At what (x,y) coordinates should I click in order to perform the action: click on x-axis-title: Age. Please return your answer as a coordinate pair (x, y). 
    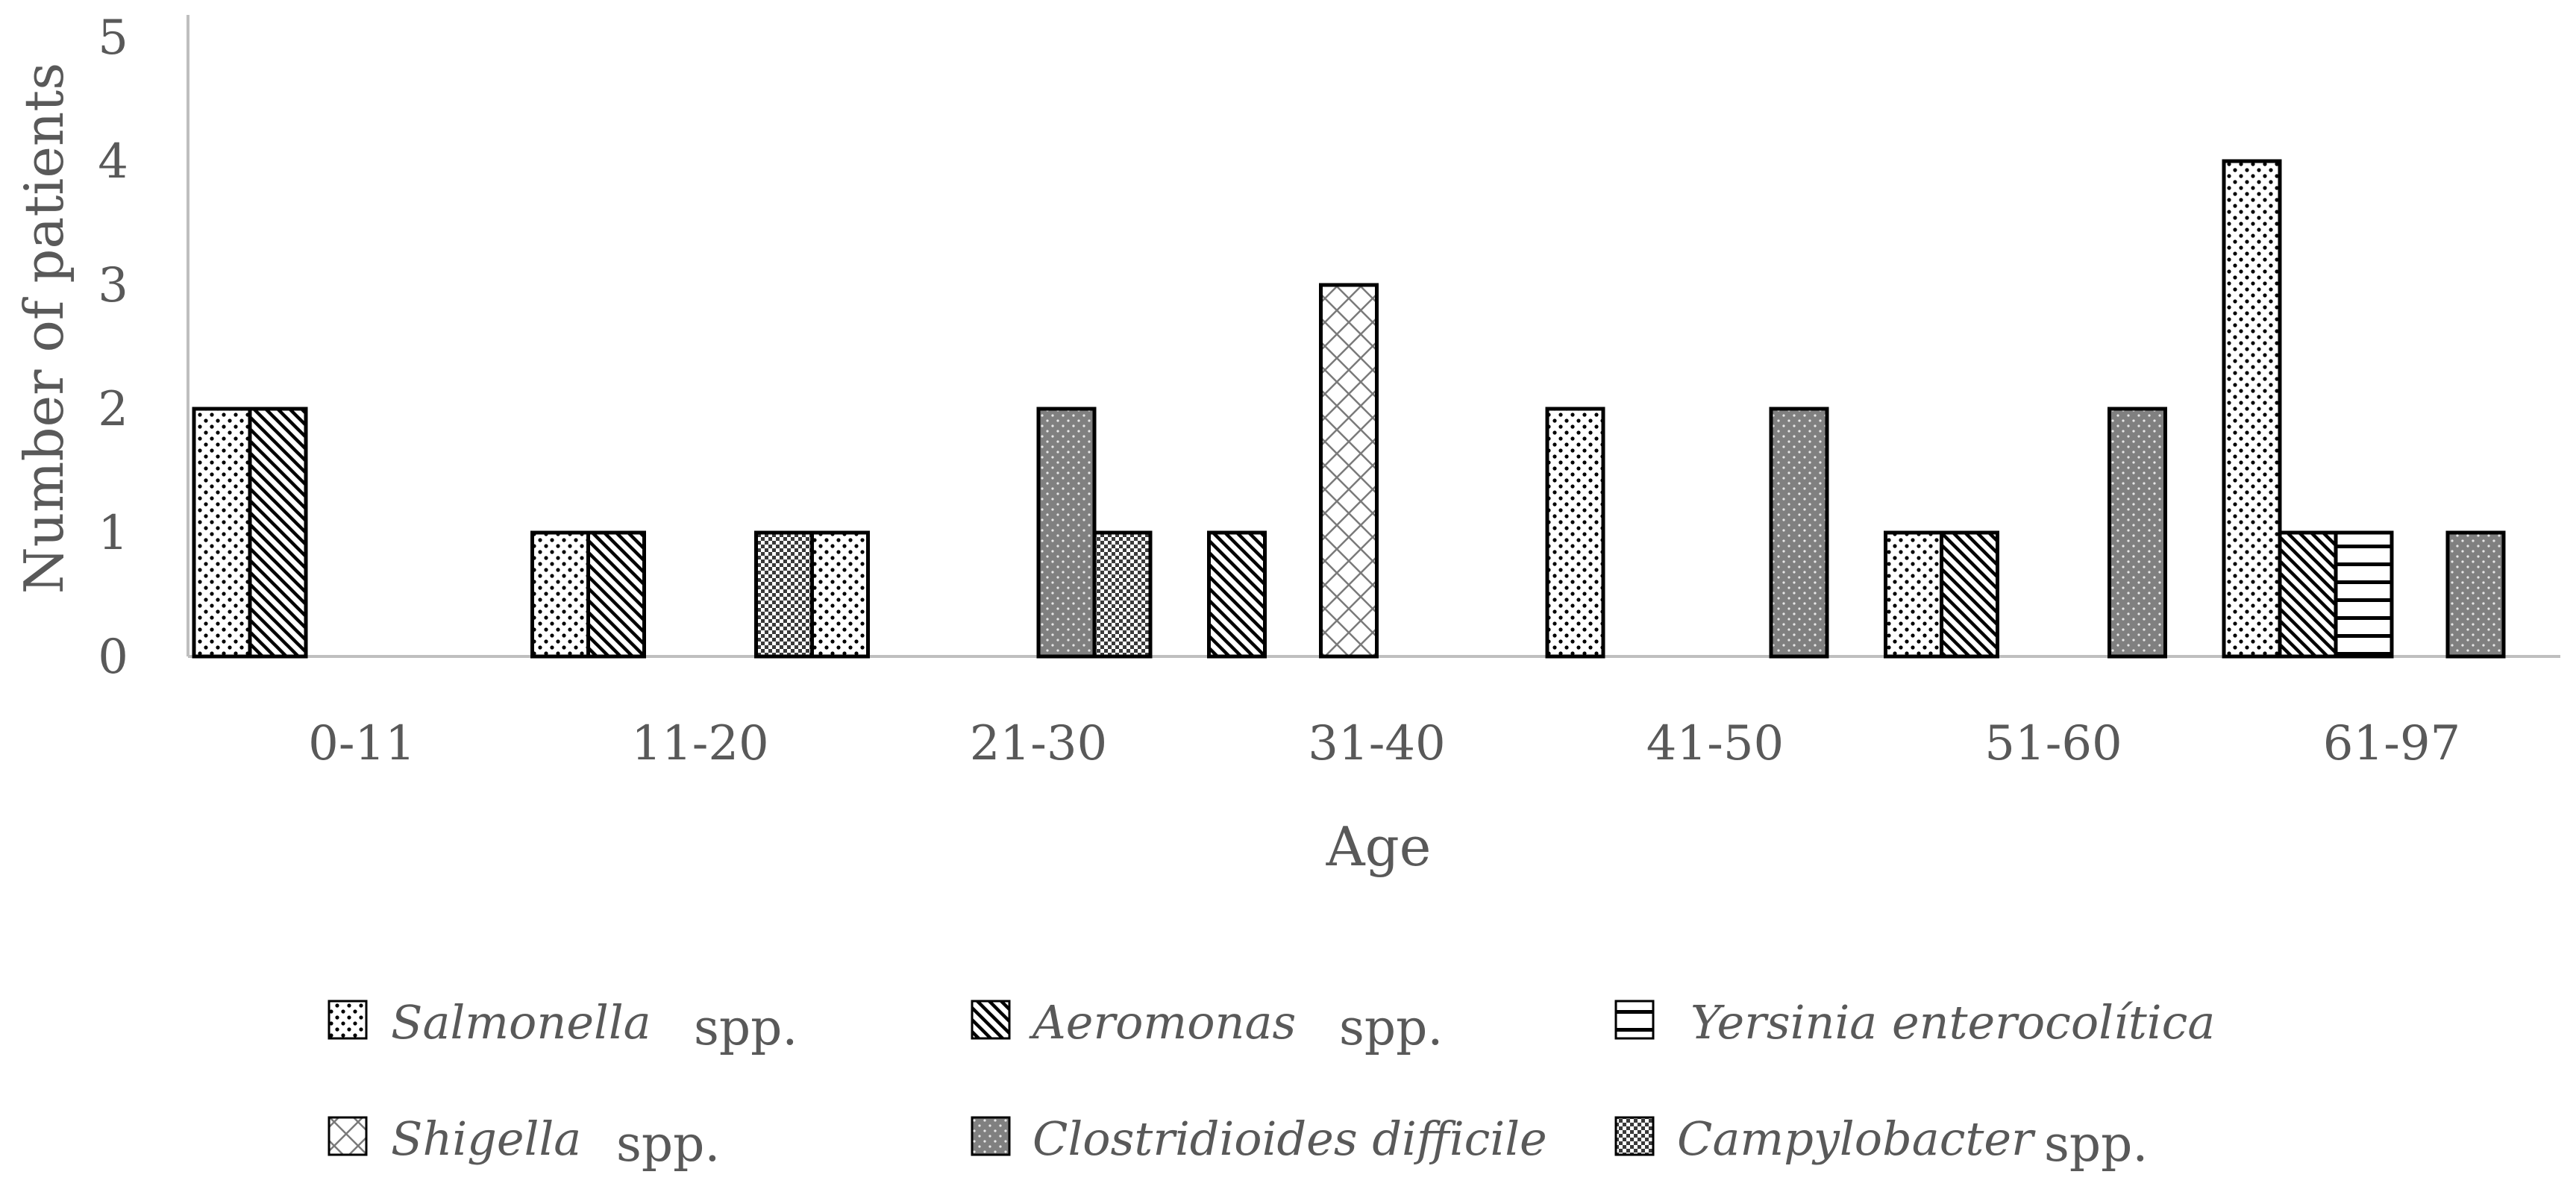
    Looking at the image, I should click on (1379, 846).